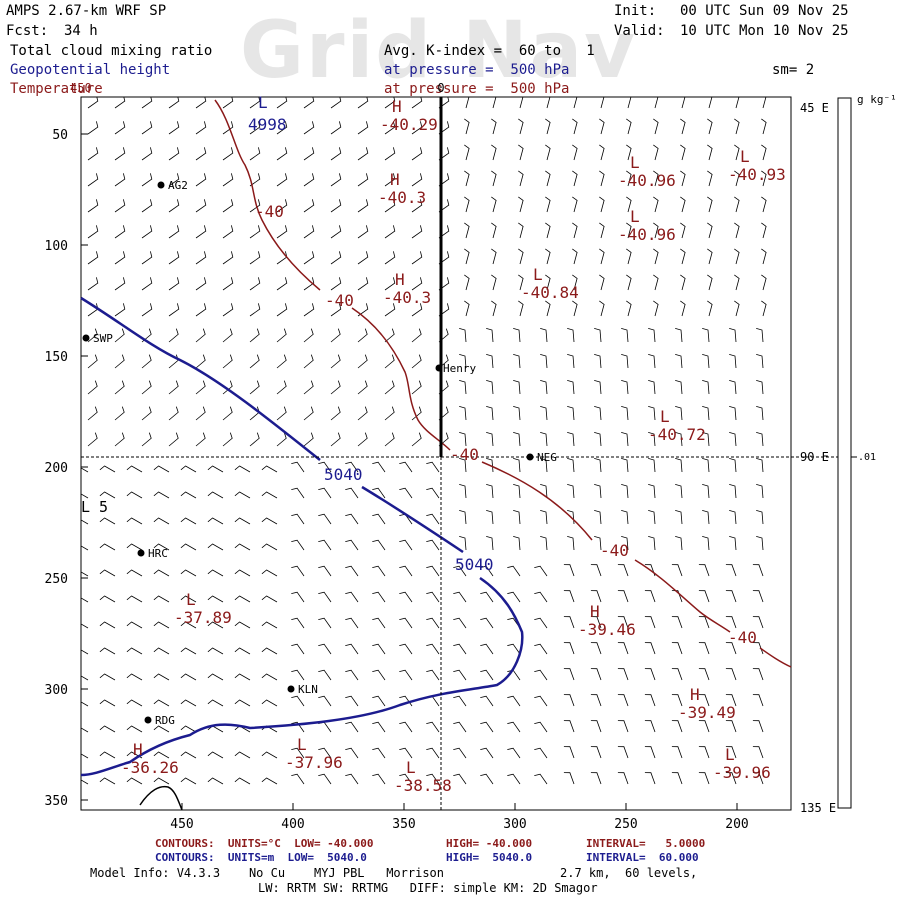 Image resolution: width=900 pixels, height=900 pixels. What do you see at coordinates (161, 185) in the screenshot?
I see `station-dot-ag2` at bounding box center [161, 185].